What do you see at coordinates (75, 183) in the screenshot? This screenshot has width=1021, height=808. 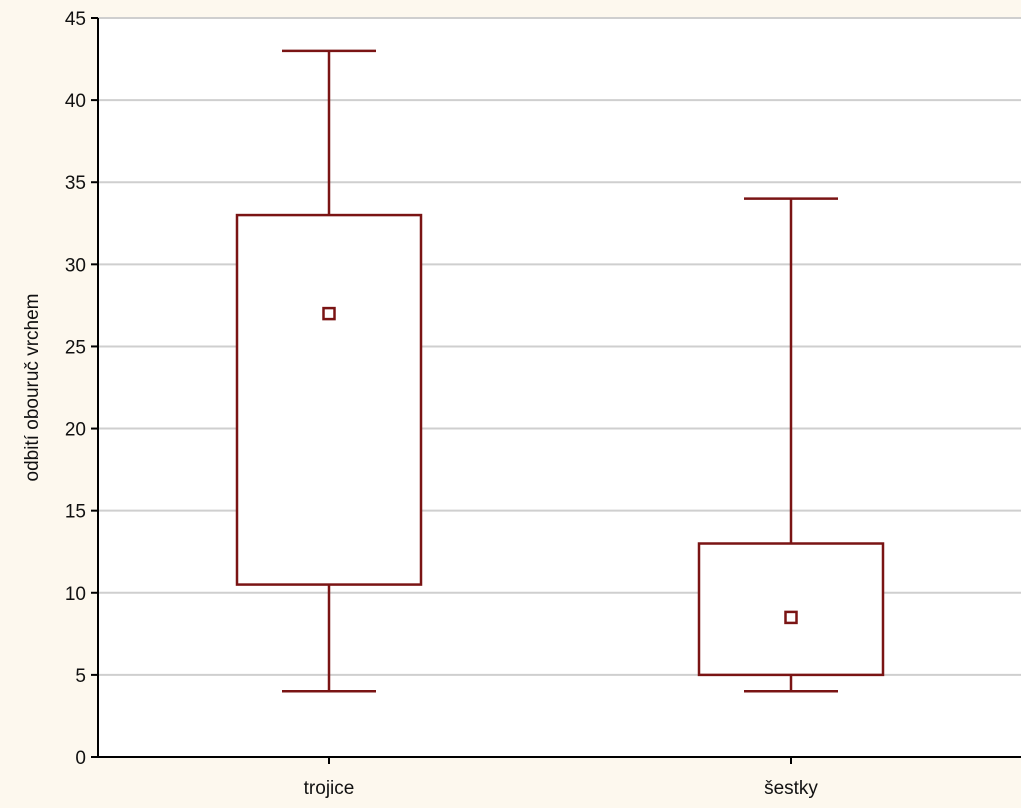 I see `y-tick-label-35: 35` at bounding box center [75, 183].